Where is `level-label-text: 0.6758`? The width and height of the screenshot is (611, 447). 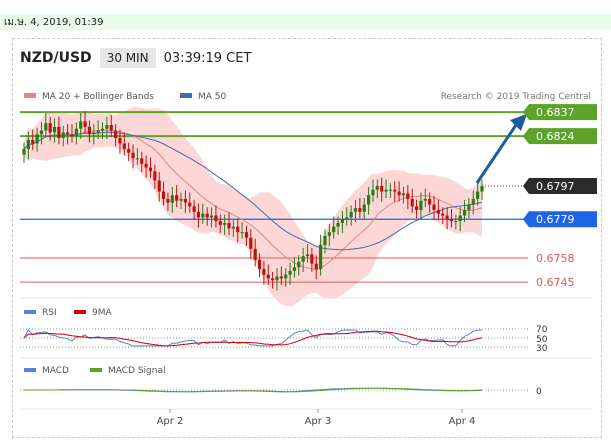 level-label-text: 0.6758 is located at coordinates (555, 258).